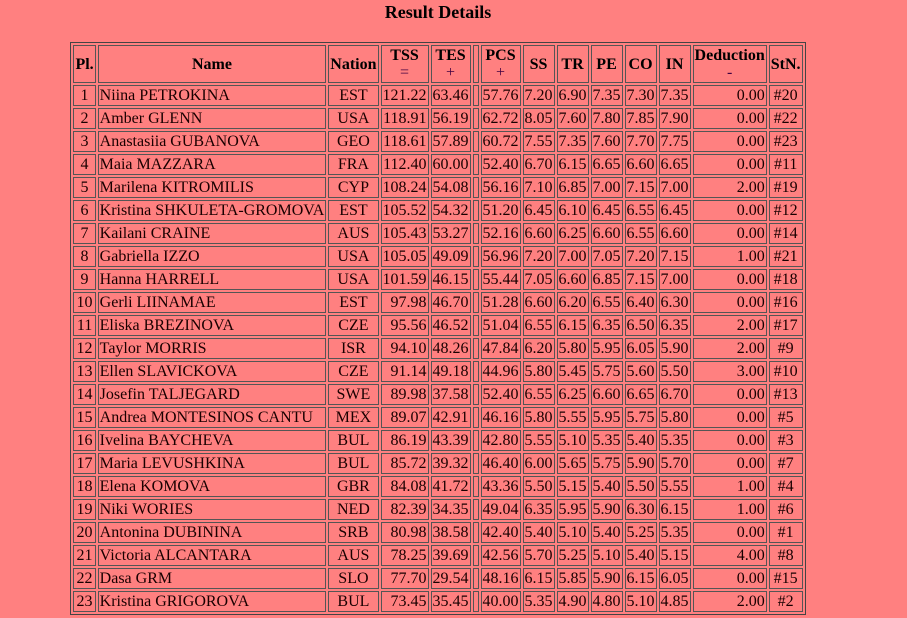  What do you see at coordinates (404, 371) in the screenshot?
I see `cell-tss: 91.14` at bounding box center [404, 371].